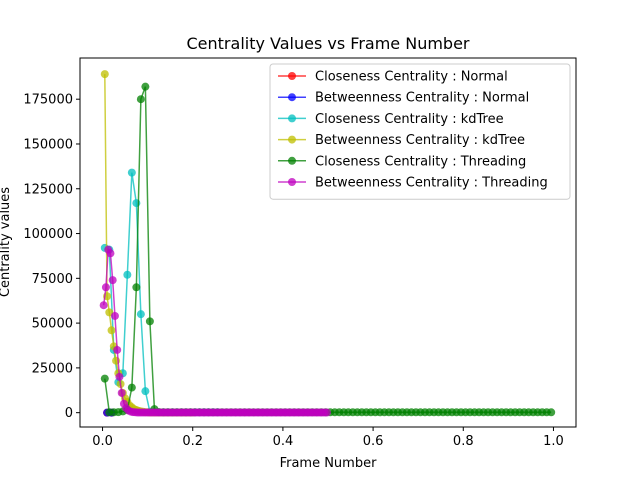  I want to click on y-axis-title: Centrality values, so click(6, 242).